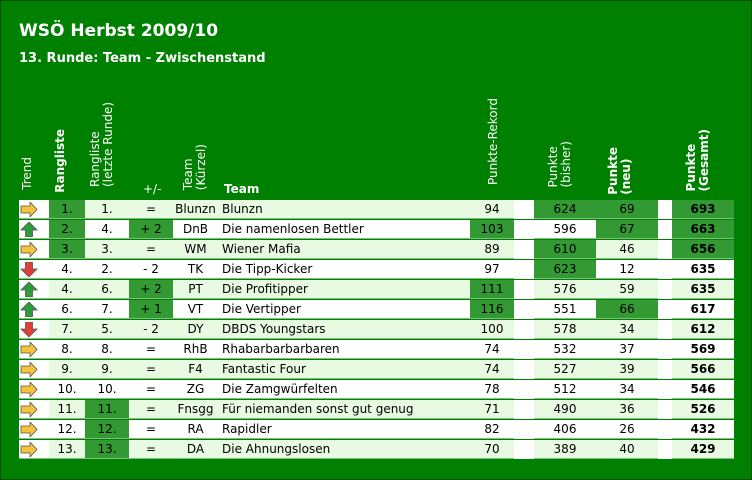  I want to click on short-cell: DY, so click(195, 329).